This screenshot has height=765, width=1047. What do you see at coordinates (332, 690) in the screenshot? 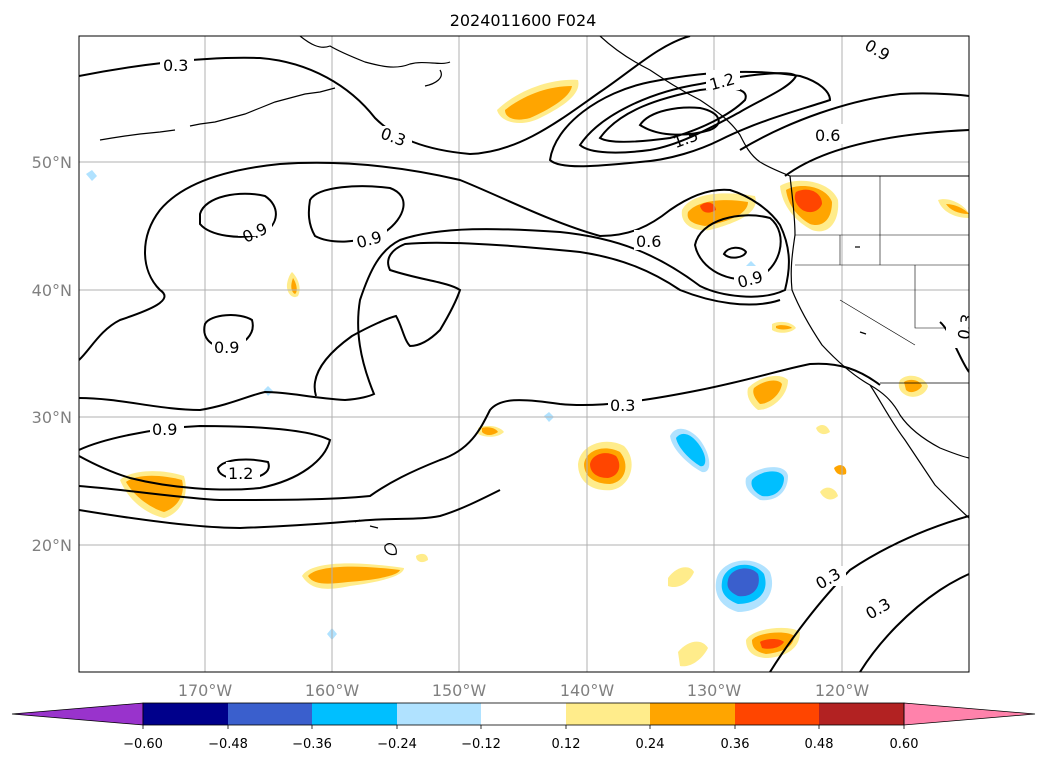
I see `lon-label-160w: 160°W` at bounding box center [332, 690].